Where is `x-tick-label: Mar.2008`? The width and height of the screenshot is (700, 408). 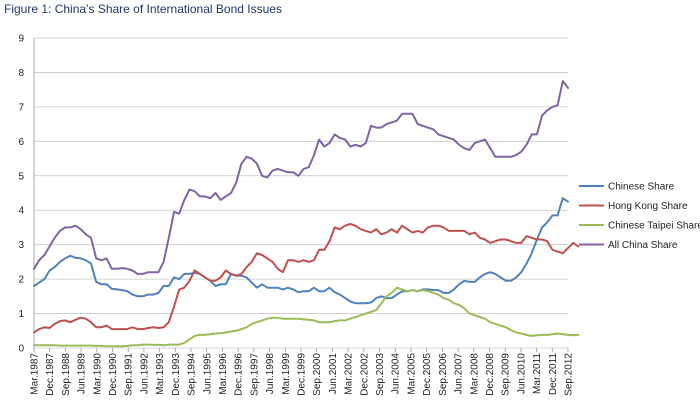 x-tick-label: Mar.2008 is located at coordinates (474, 374).